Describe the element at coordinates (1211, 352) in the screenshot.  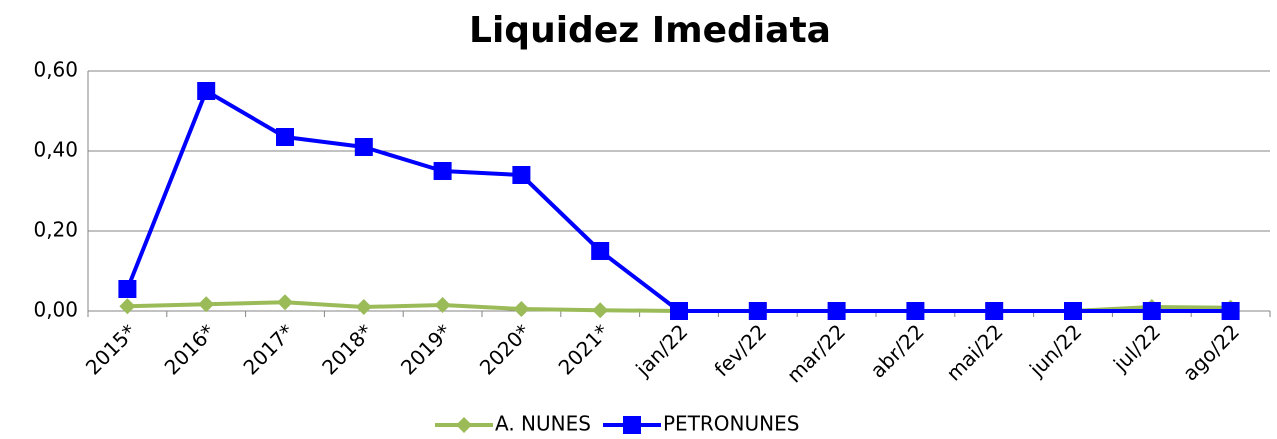
I see `x-tick-label: ago/22` at that location.